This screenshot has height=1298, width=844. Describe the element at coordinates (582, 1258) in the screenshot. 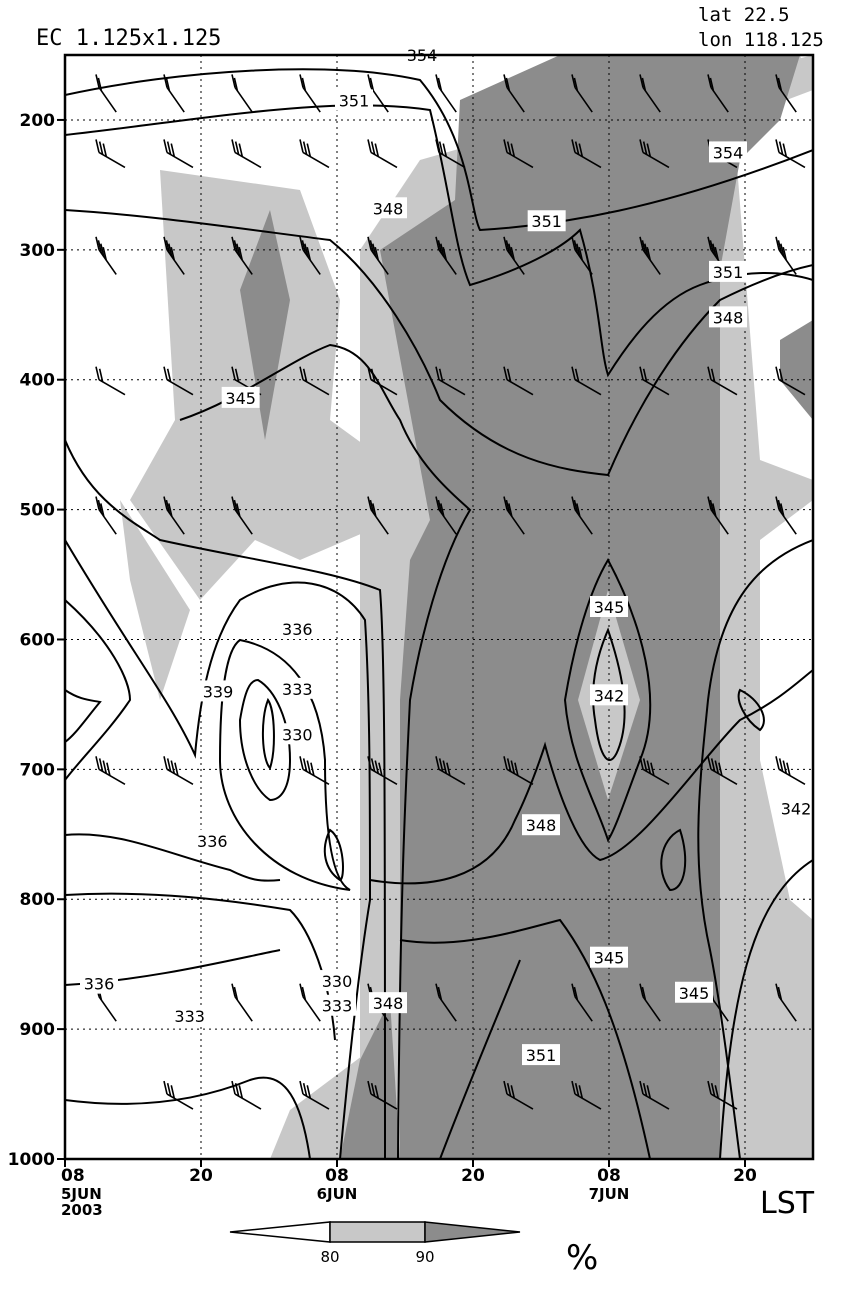

I see `colorbar-unit: %` at that location.